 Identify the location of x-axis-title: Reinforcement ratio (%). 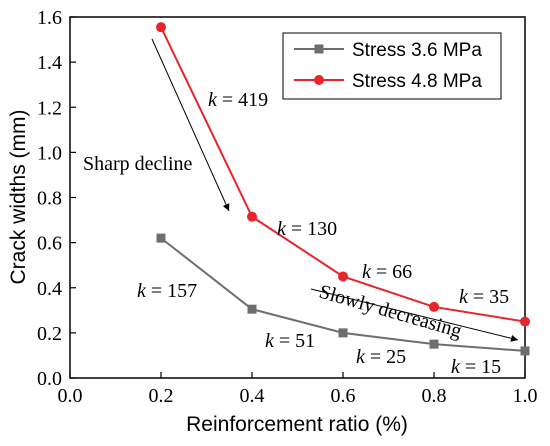
(297, 424).